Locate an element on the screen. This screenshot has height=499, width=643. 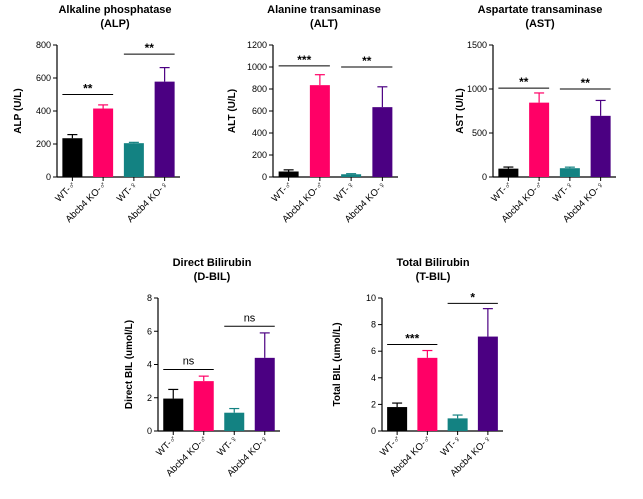
y-axis-label: Total BIL (umol/L) is located at coordinates (337, 364).